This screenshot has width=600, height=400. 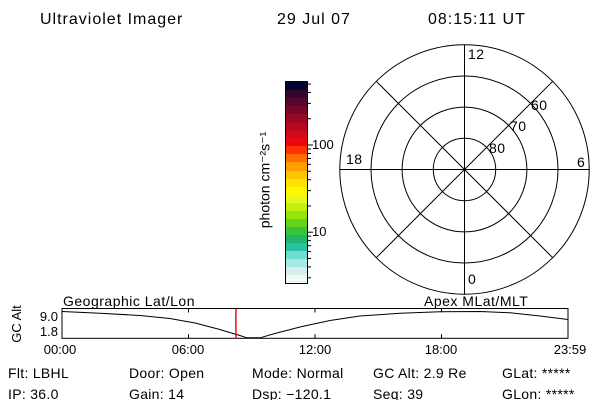 I want to click on geo-latlon-title: Geographic Lat/Lon, so click(x=129, y=301).